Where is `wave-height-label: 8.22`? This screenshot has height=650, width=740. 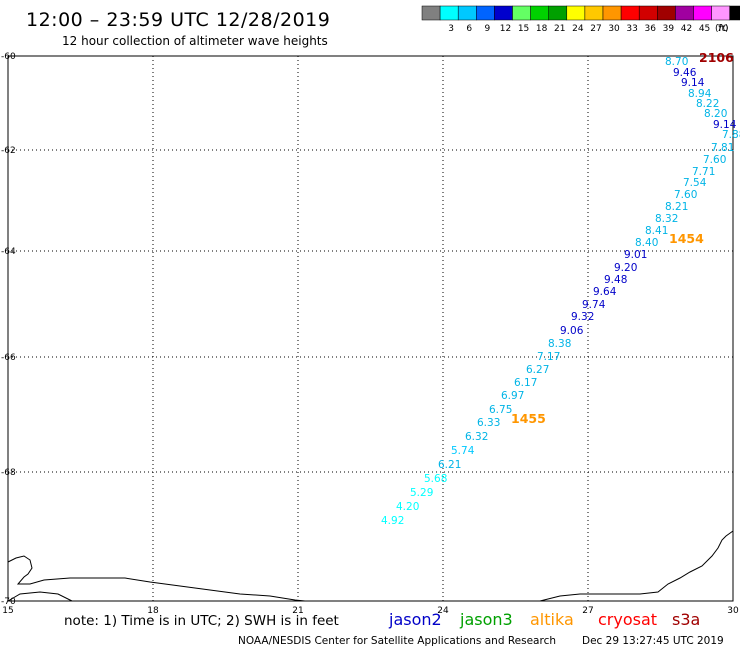
wave-height-label: 8.22 is located at coordinates (707, 104).